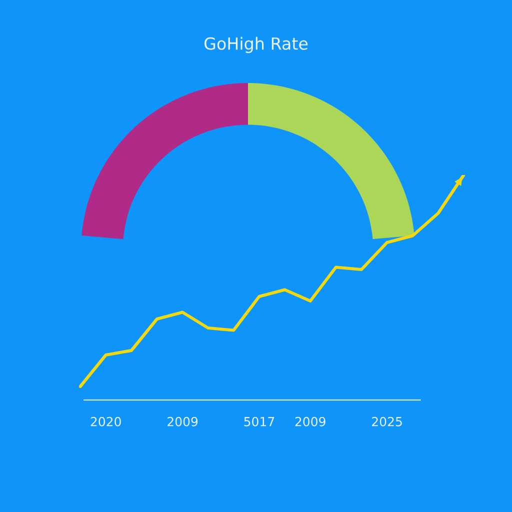 Image resolution: width=512 pixels, height=512 pixels. I want to click on x-tick-label: 2020, so click(105, 421).